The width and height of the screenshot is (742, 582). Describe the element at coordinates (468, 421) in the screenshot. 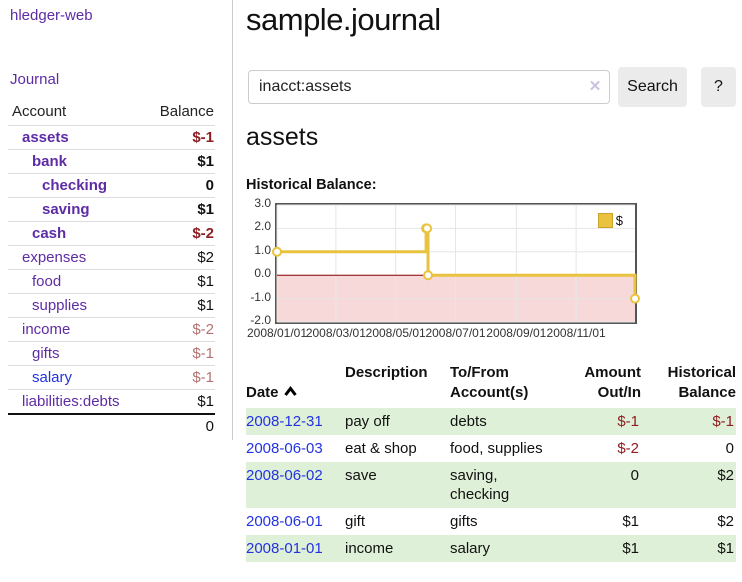

I see `transaction-accounts: debts` at that location.